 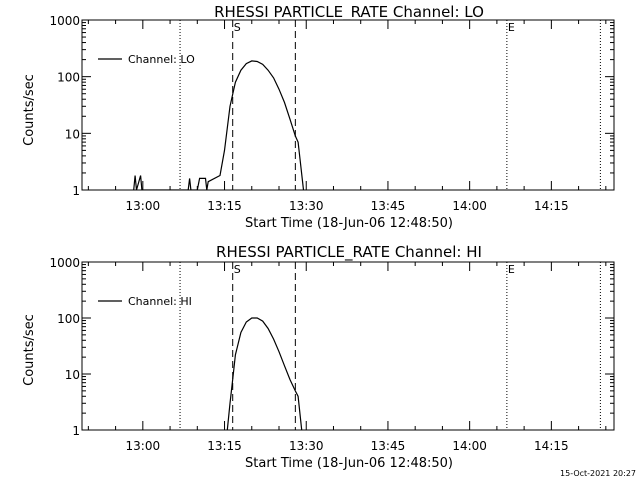 I want to click on hi-y-tick-label: 1, so click(x=76, y=431).